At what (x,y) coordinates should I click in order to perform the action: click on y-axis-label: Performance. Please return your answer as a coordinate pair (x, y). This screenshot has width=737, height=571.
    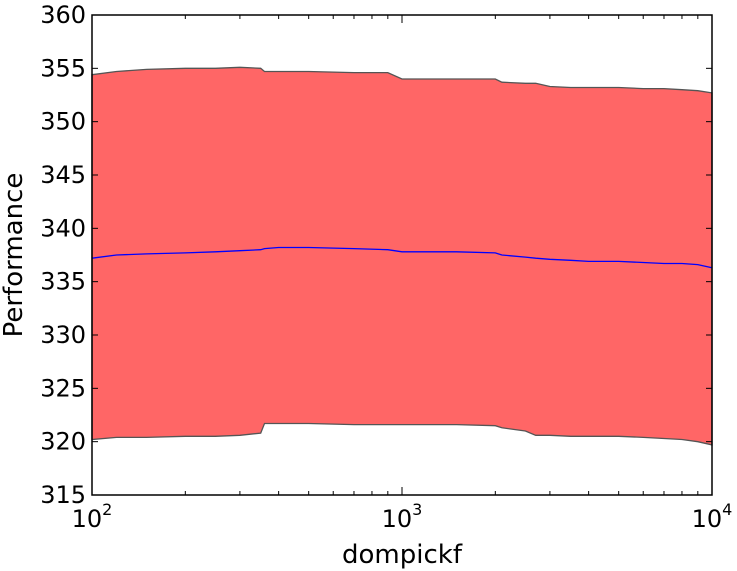
    Looking at the image, I should click on (14, 255).